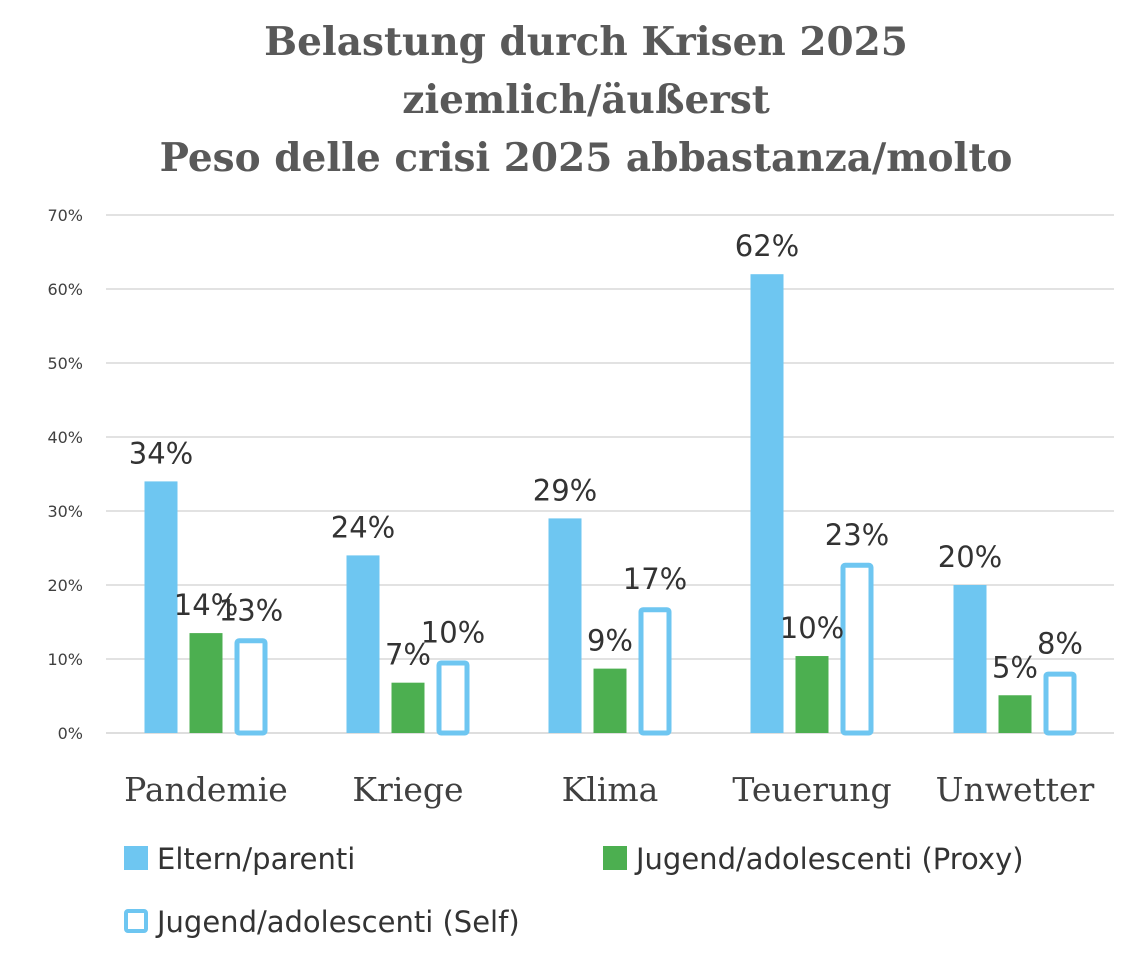  Describe the element at coordinates (767, 246) in the screenshot. I see `data-label: 62%` at that location.